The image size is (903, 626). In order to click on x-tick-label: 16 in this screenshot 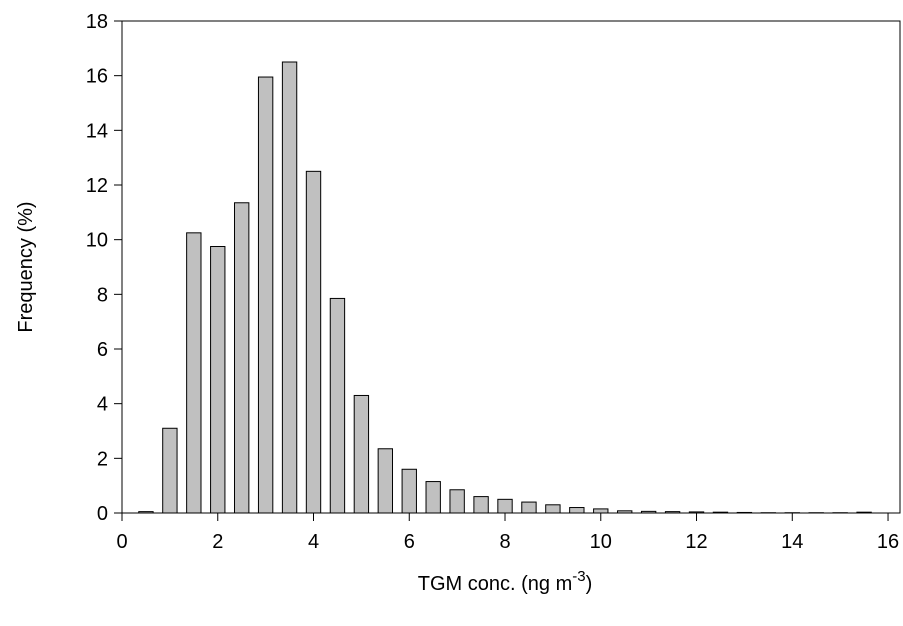, I will do `click(888, 542)`.